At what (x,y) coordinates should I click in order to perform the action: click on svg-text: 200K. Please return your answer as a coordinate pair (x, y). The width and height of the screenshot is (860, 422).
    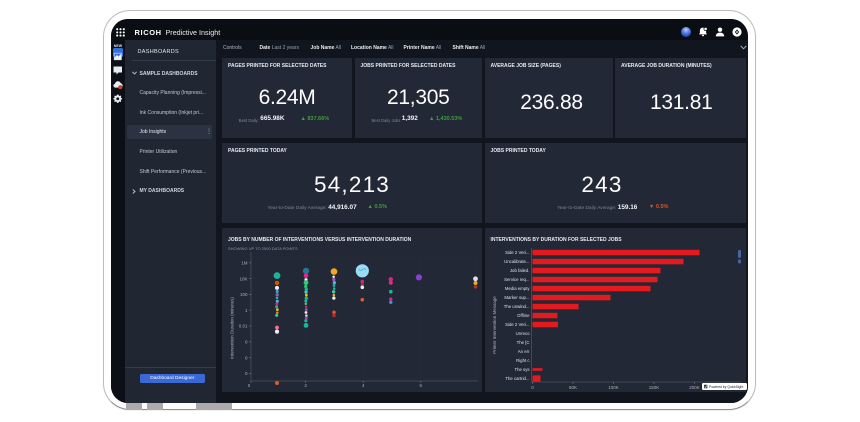
    Looking at the image, I should click on (694, 387).